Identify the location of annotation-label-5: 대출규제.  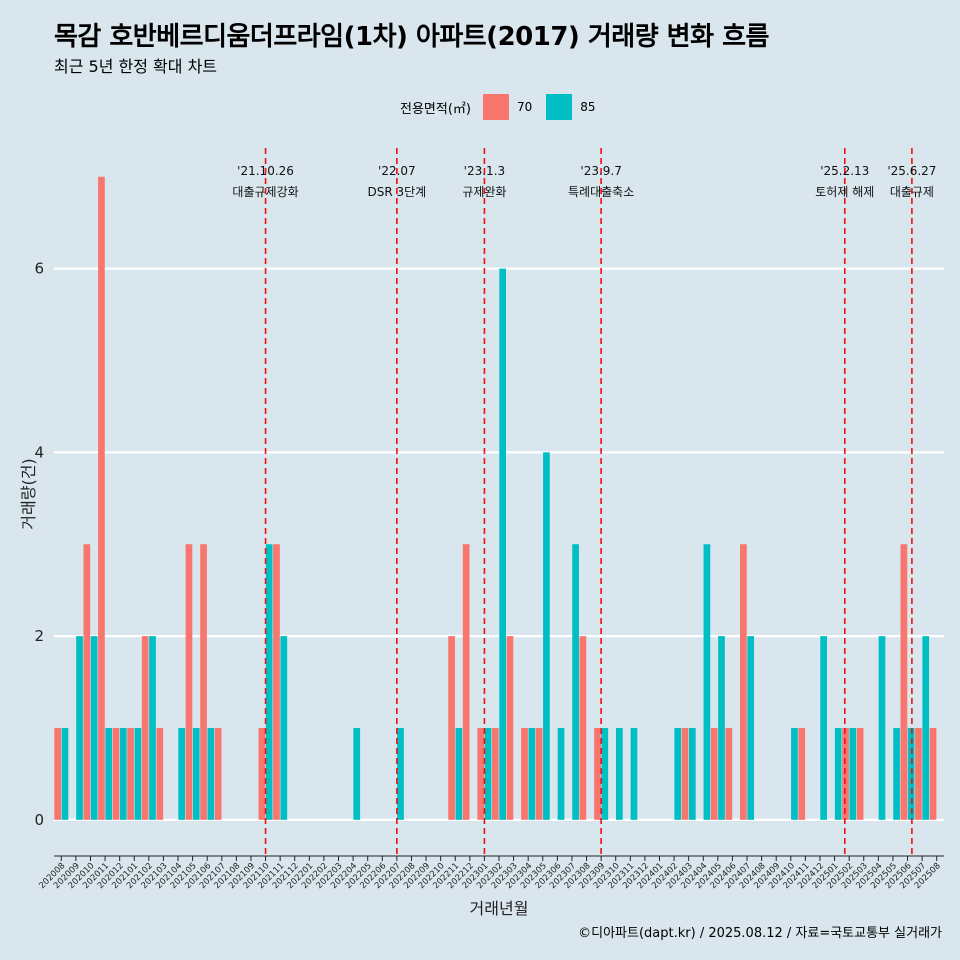
(912, 192).